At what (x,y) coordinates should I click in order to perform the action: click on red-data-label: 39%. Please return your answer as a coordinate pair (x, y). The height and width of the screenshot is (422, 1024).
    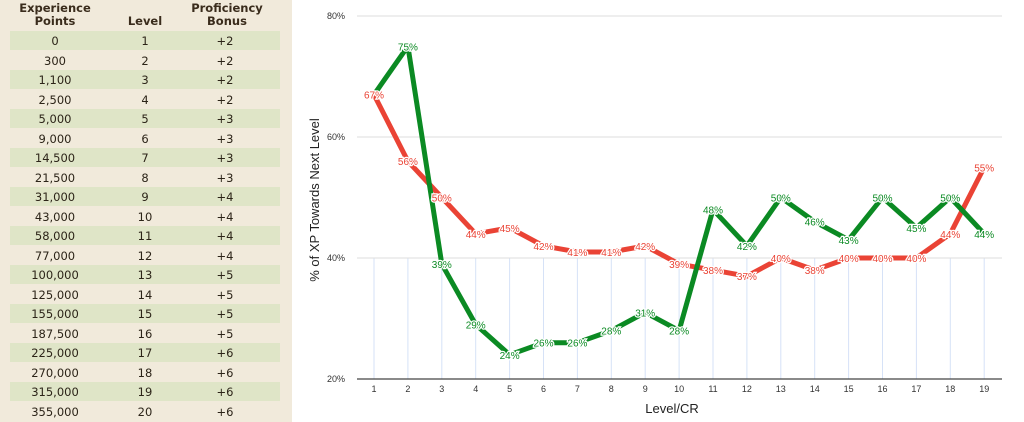
    Looking at the image, I should click on (679, 265).